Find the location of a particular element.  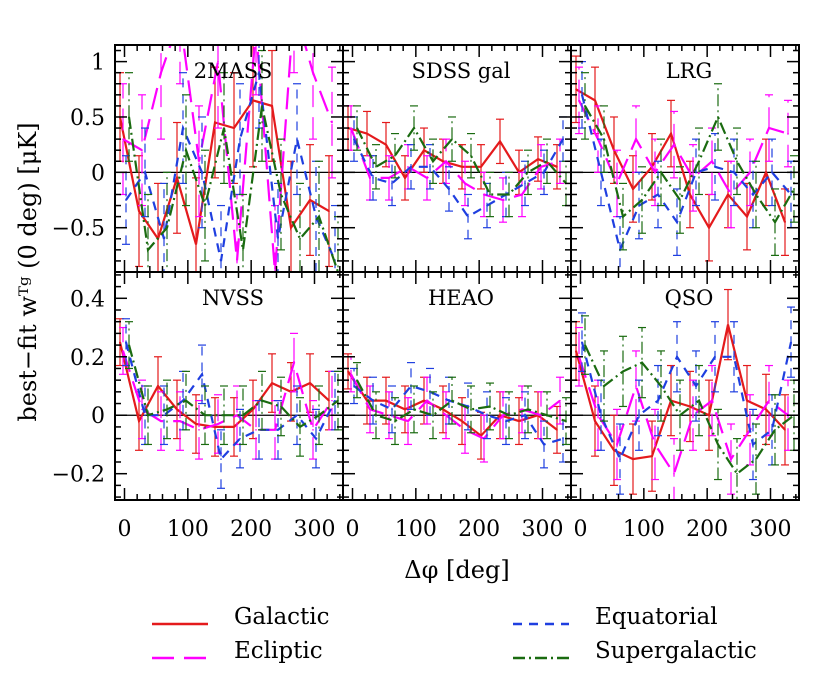

panel-frame is located at coordinates (685, 386).